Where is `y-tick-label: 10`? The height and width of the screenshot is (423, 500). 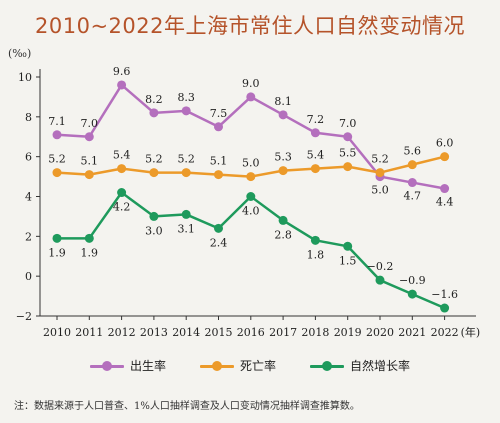
y-tick-label: 10 is located at coordinates (25, 77).